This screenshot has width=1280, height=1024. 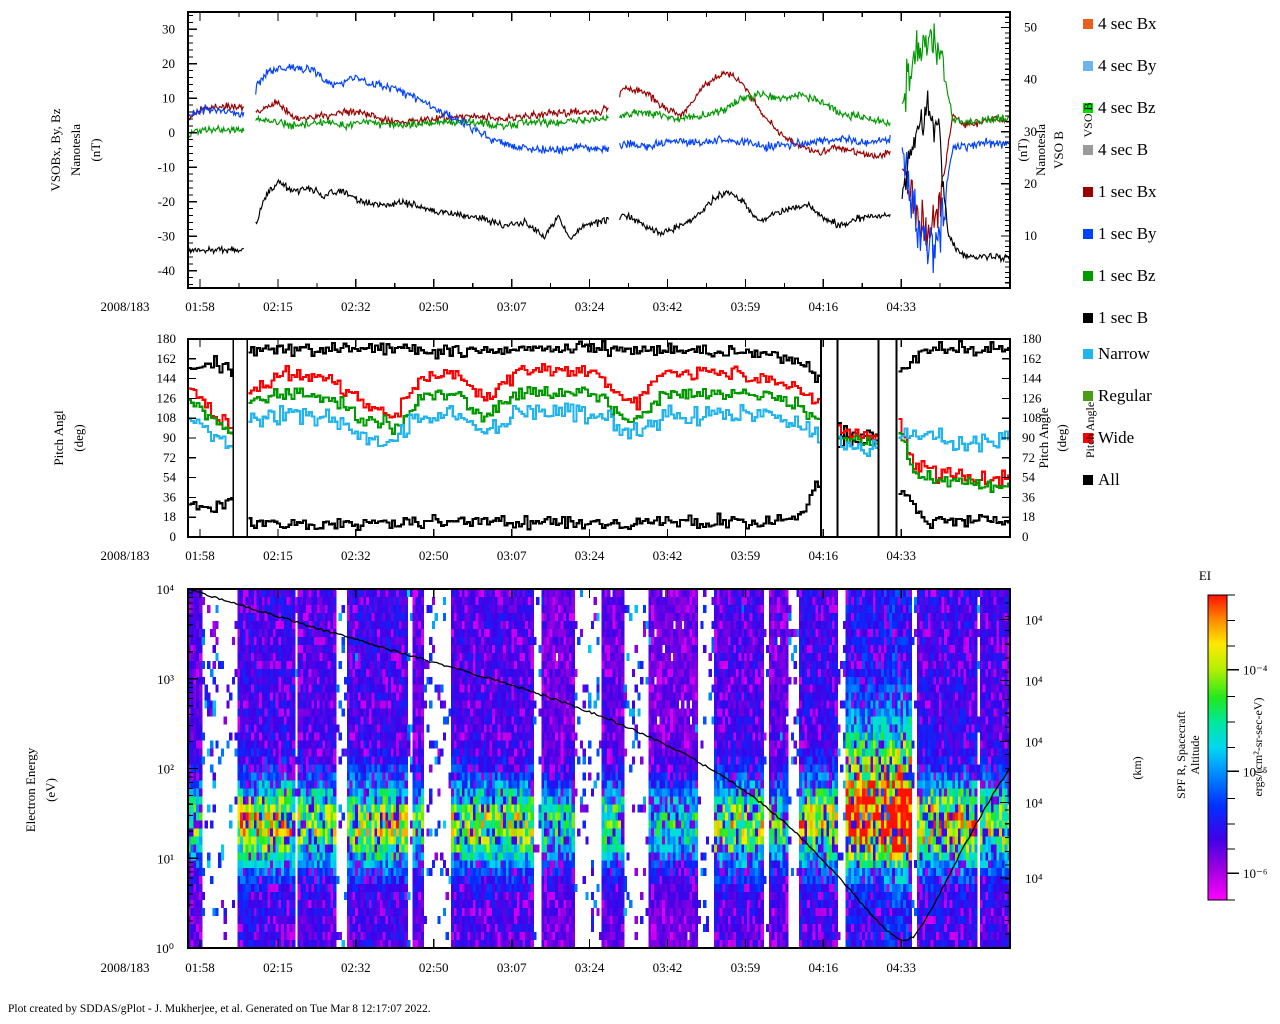 What do you see at coordinates (1117, 395) in the screenshot?
I see `legend-item: Regular` at bounding box center [1117, 395].